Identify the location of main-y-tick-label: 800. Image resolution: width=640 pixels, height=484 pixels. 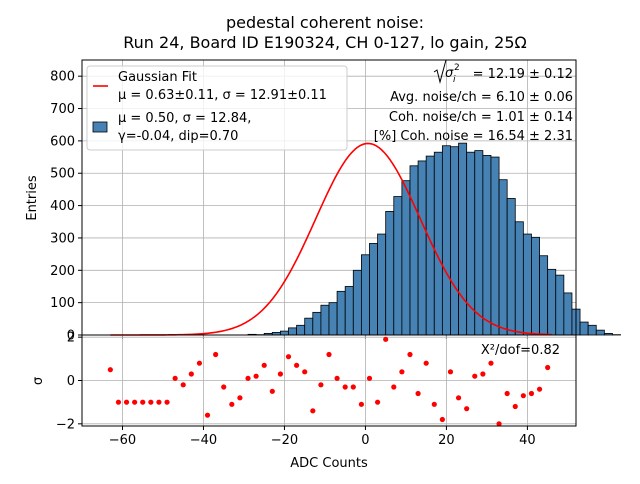
(62, 77).